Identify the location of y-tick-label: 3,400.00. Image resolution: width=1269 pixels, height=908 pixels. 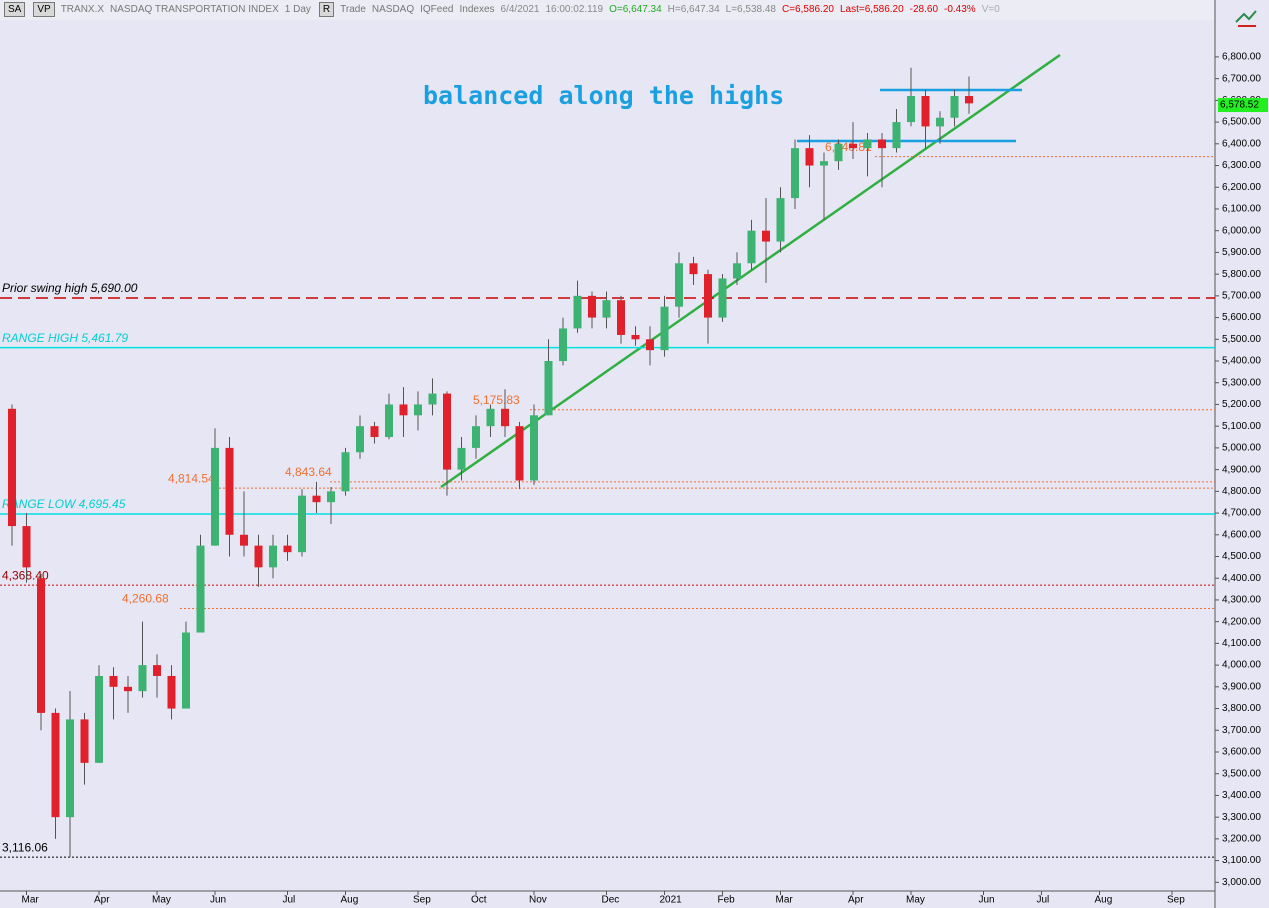
(1241, 795).